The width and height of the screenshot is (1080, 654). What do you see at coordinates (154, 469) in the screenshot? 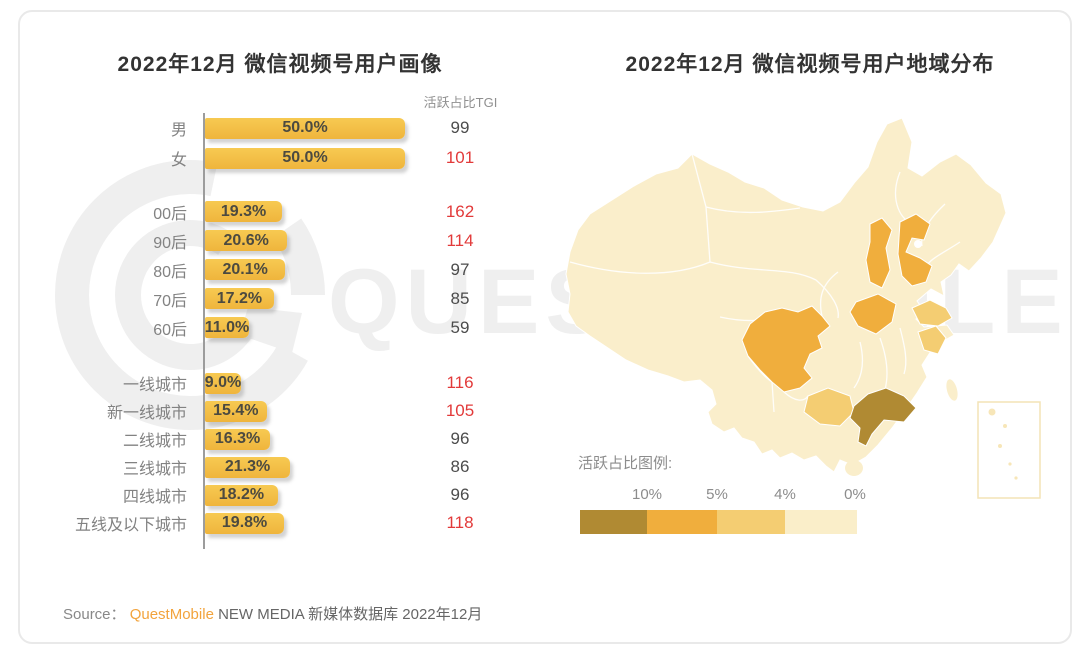
I see `bar-row-label: 三线城市` at bounding box center [154, 469].